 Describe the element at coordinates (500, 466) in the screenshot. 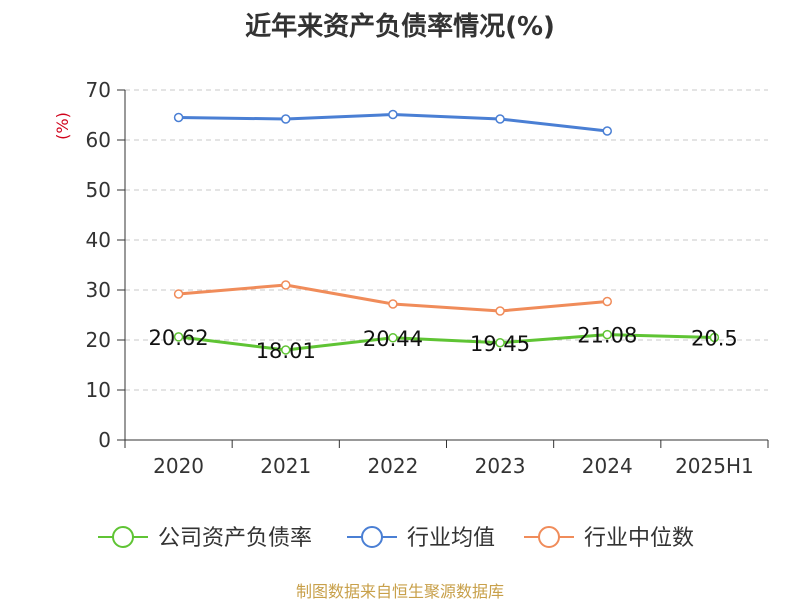

I see `x-tick-label: 2023` at that location.